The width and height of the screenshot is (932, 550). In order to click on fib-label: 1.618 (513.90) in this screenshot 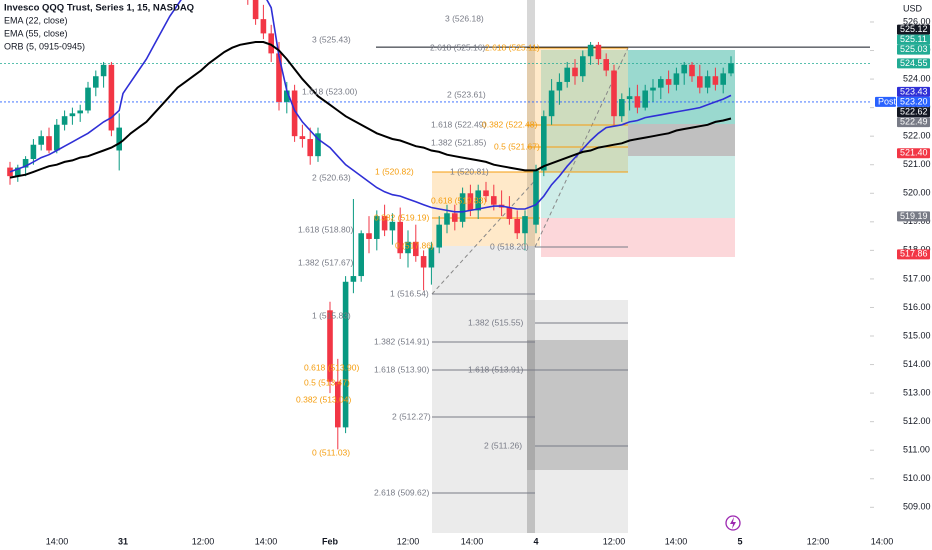, I will do `click(401, 369)`.